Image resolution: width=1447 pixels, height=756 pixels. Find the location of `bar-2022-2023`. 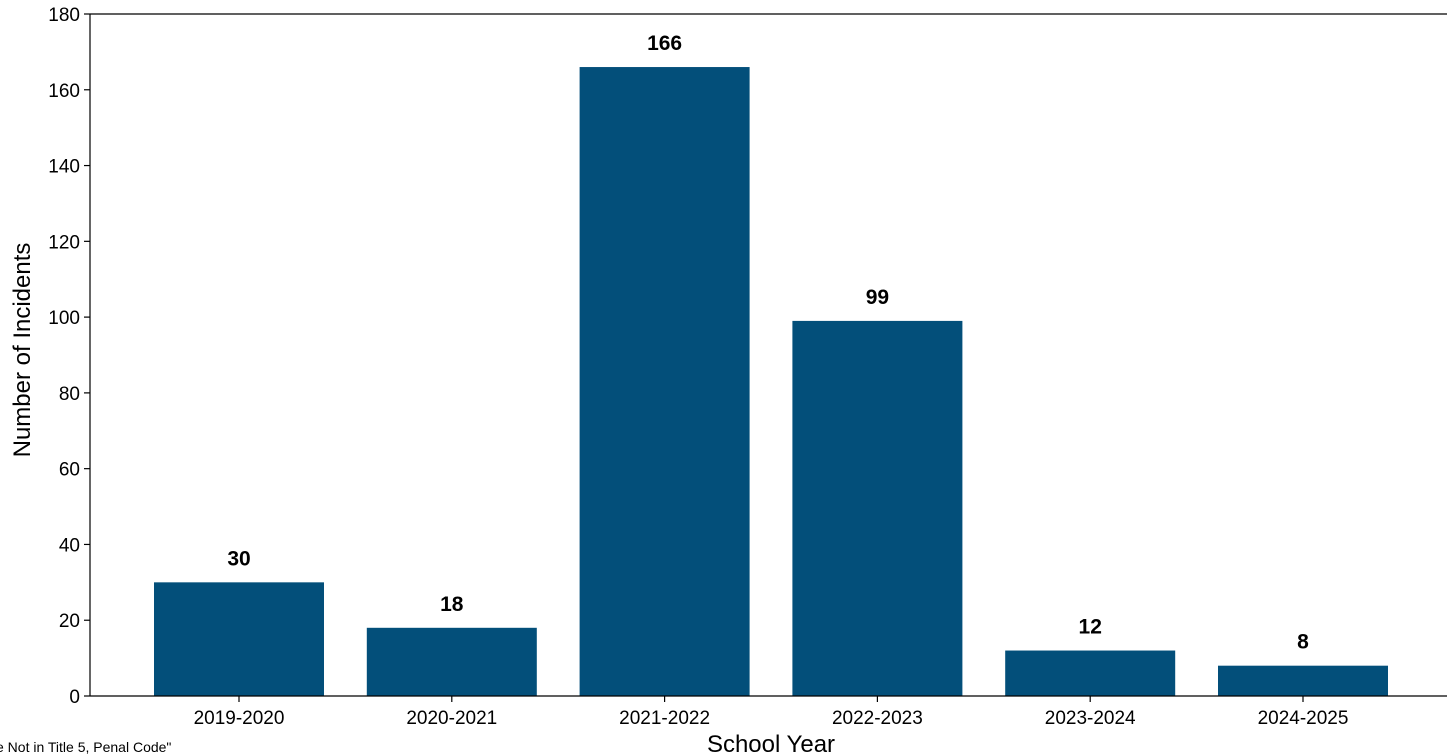

bar-2022-2023 is located at coordinates (877, 508).